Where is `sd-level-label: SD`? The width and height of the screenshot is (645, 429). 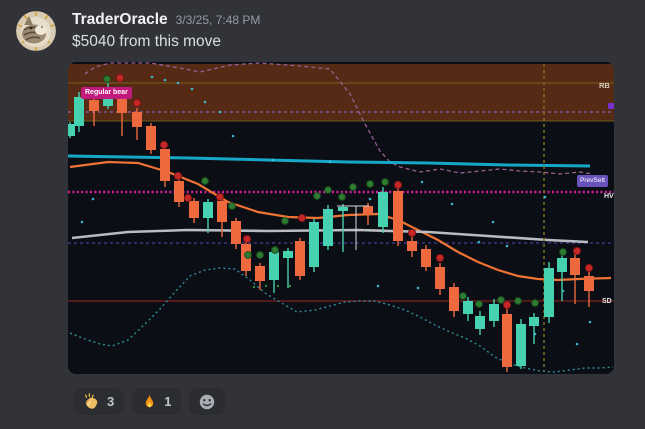 sd-level-label: SD is located at coordinates (607, 301).